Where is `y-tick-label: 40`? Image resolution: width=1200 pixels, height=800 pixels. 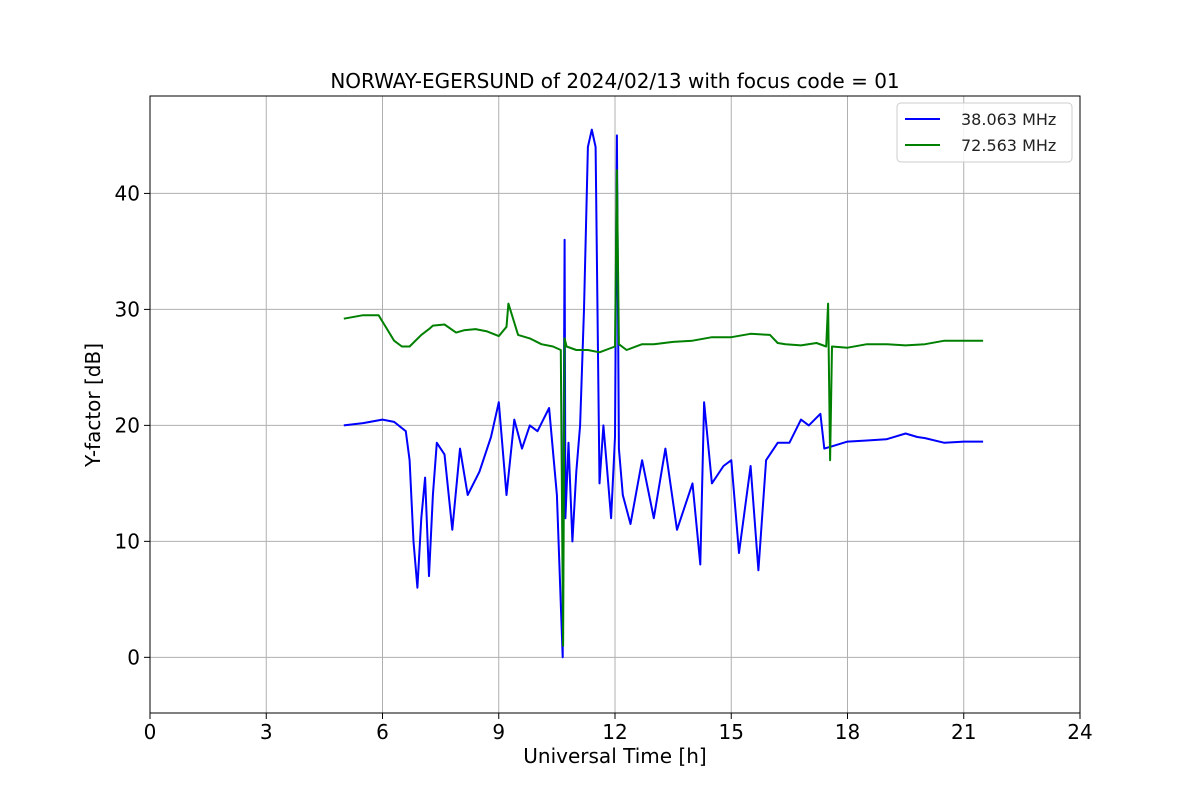 y-tick-label: 40 is located at coordinates (127, 193).